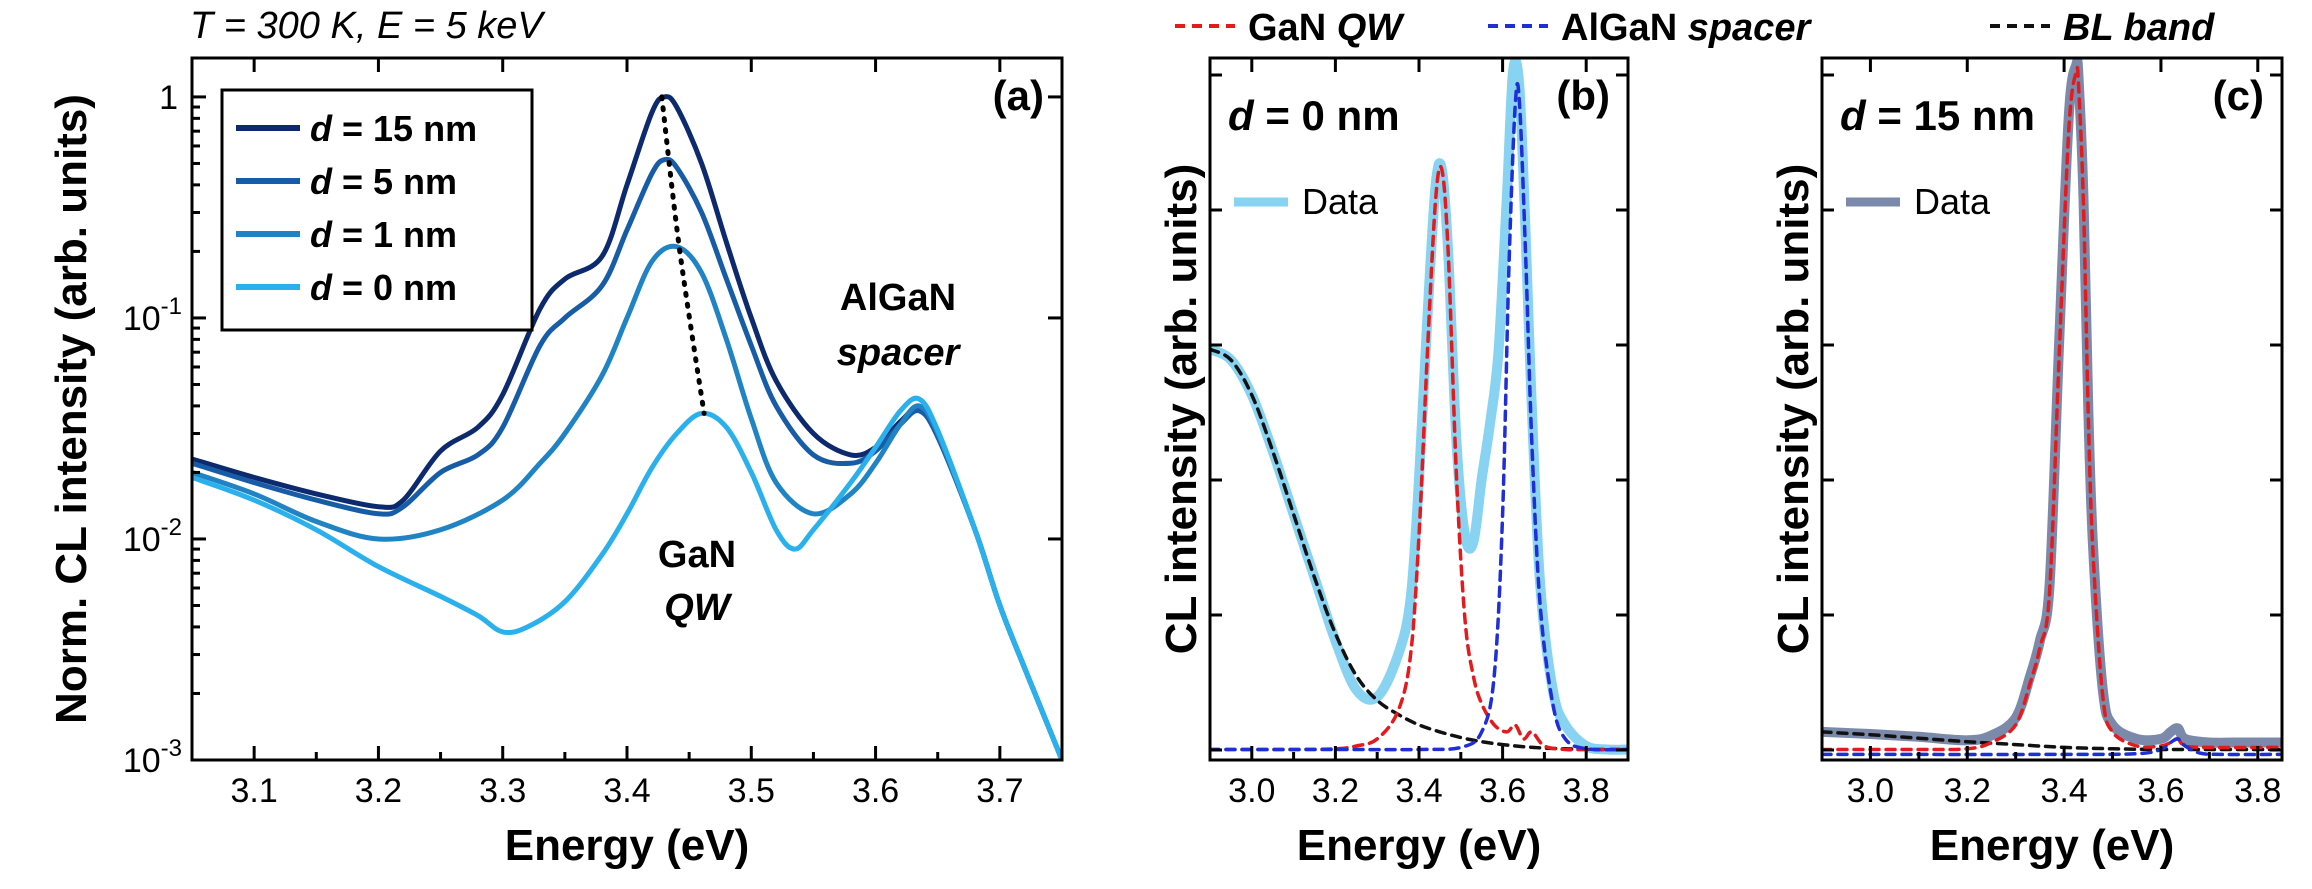 The image size is (2312, 889). Describe the element at coordinates (751, 791) in the screenshot. I see `x-tick-label: 3.5` at that location.